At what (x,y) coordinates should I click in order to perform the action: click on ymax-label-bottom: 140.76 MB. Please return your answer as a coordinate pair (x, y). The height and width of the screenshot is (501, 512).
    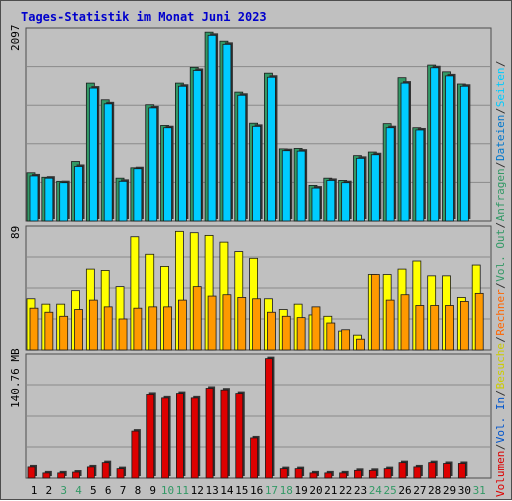
    Looking at the image, I should click on (15, 378).